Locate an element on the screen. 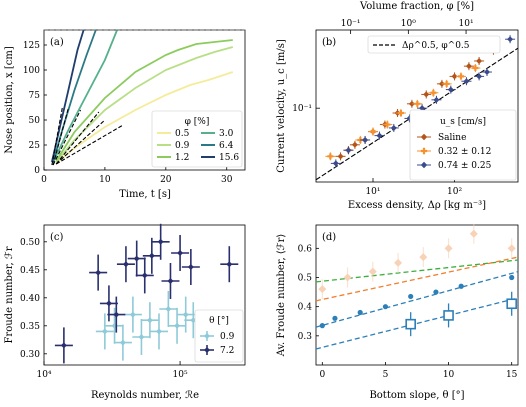  panel-c-ytick-label: 0.45 is located at coordinates (30, 271).